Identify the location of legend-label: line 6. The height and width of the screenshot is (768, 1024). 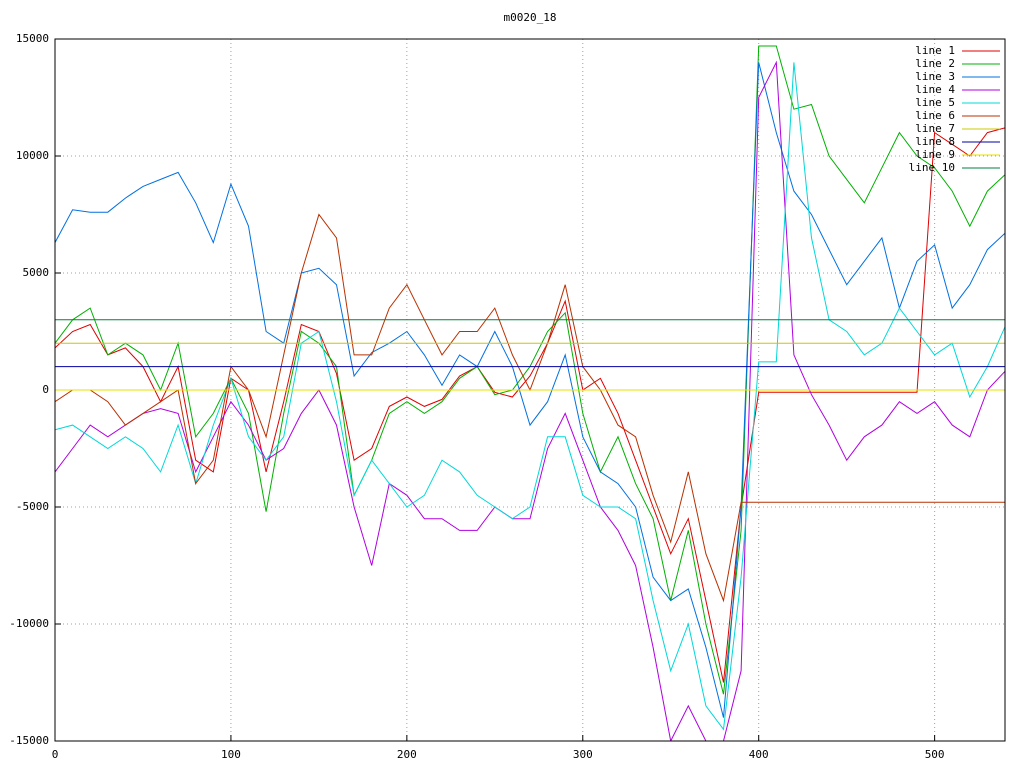
(935, 115).